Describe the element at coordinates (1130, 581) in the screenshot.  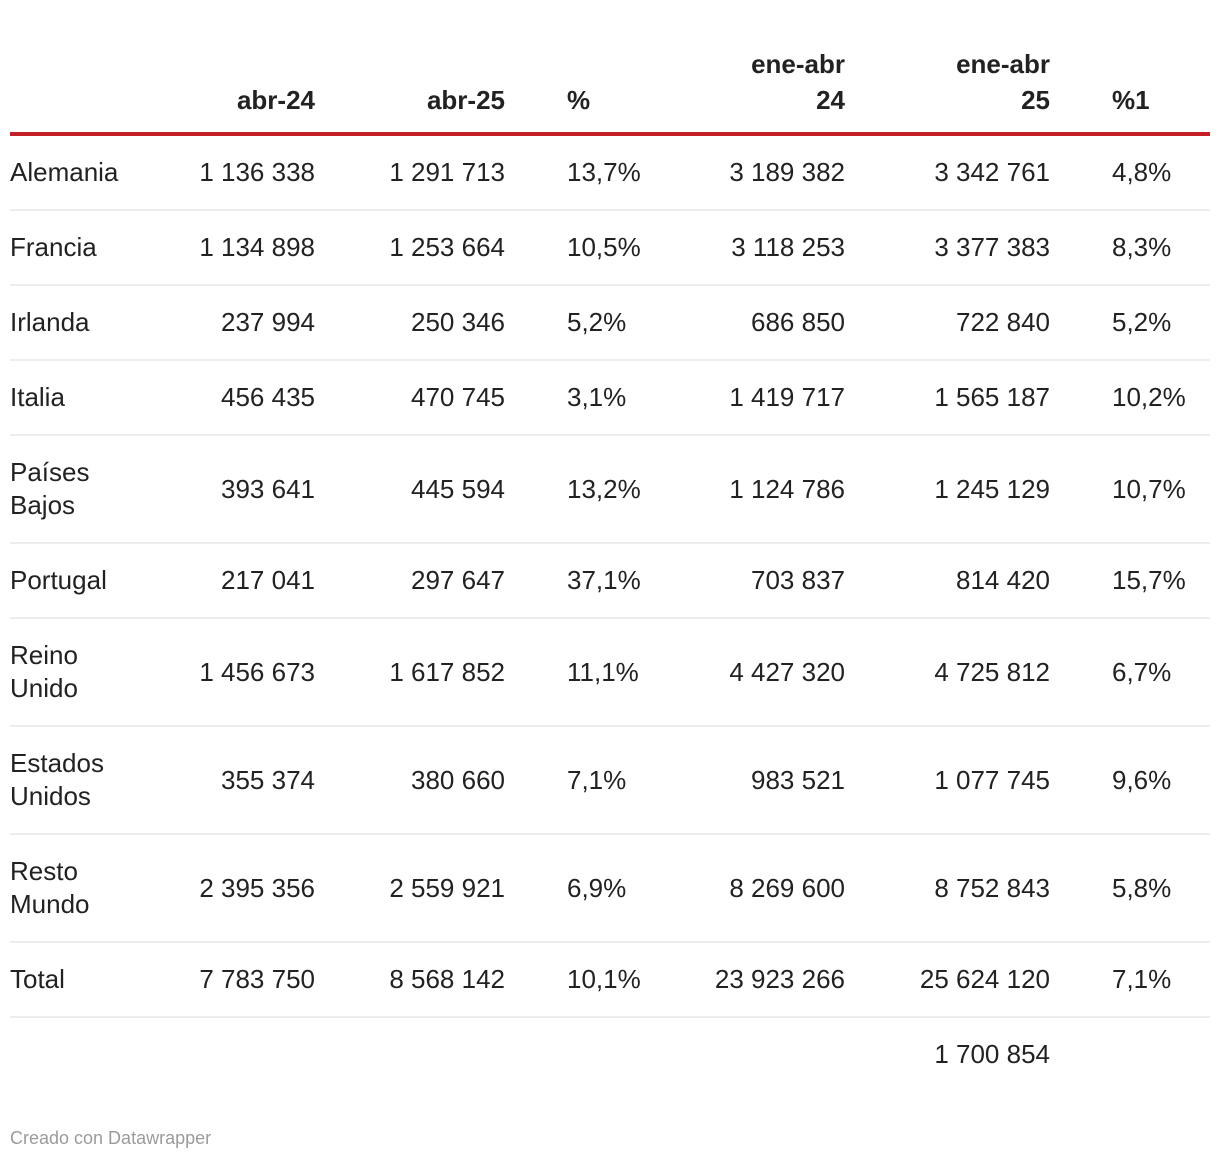
I see `table-cell: 15,7%` at that location.